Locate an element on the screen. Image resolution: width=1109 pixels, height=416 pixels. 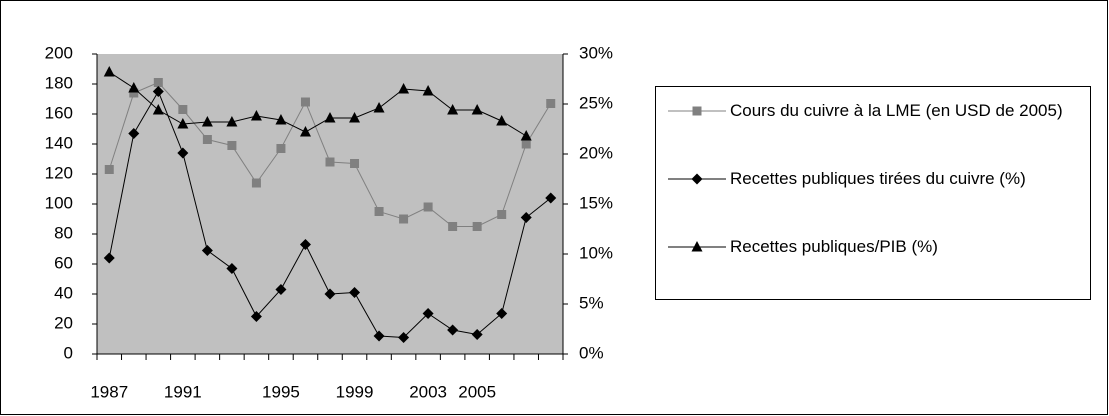
x-tick-label: 1995 is located at coordinates (281, 391).